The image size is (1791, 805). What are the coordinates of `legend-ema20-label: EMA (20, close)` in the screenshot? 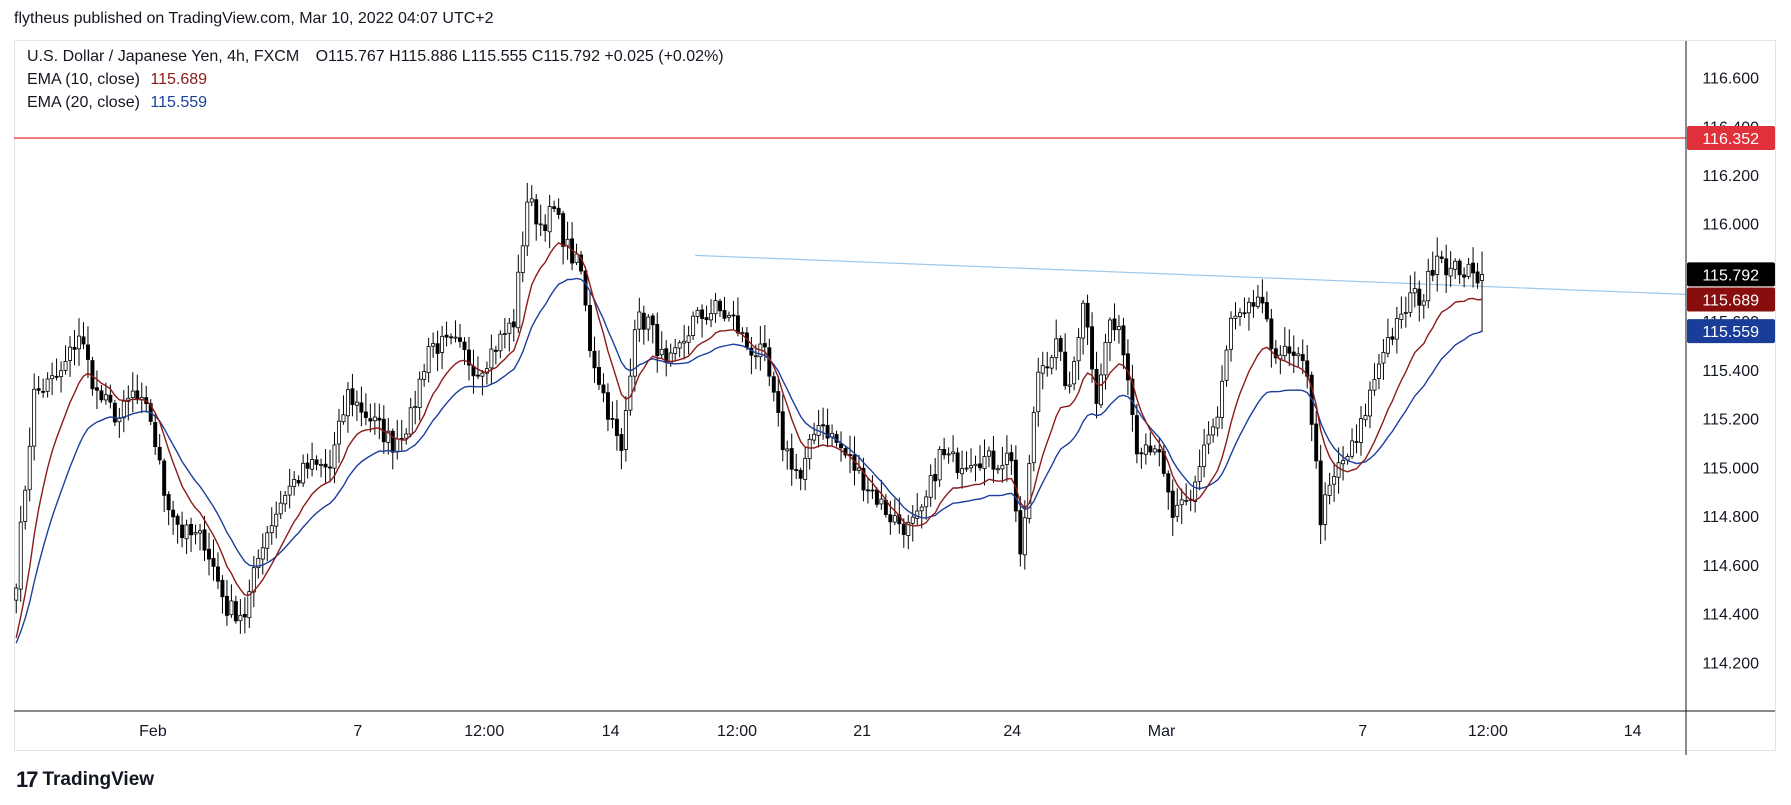 It's located at (83, 102).